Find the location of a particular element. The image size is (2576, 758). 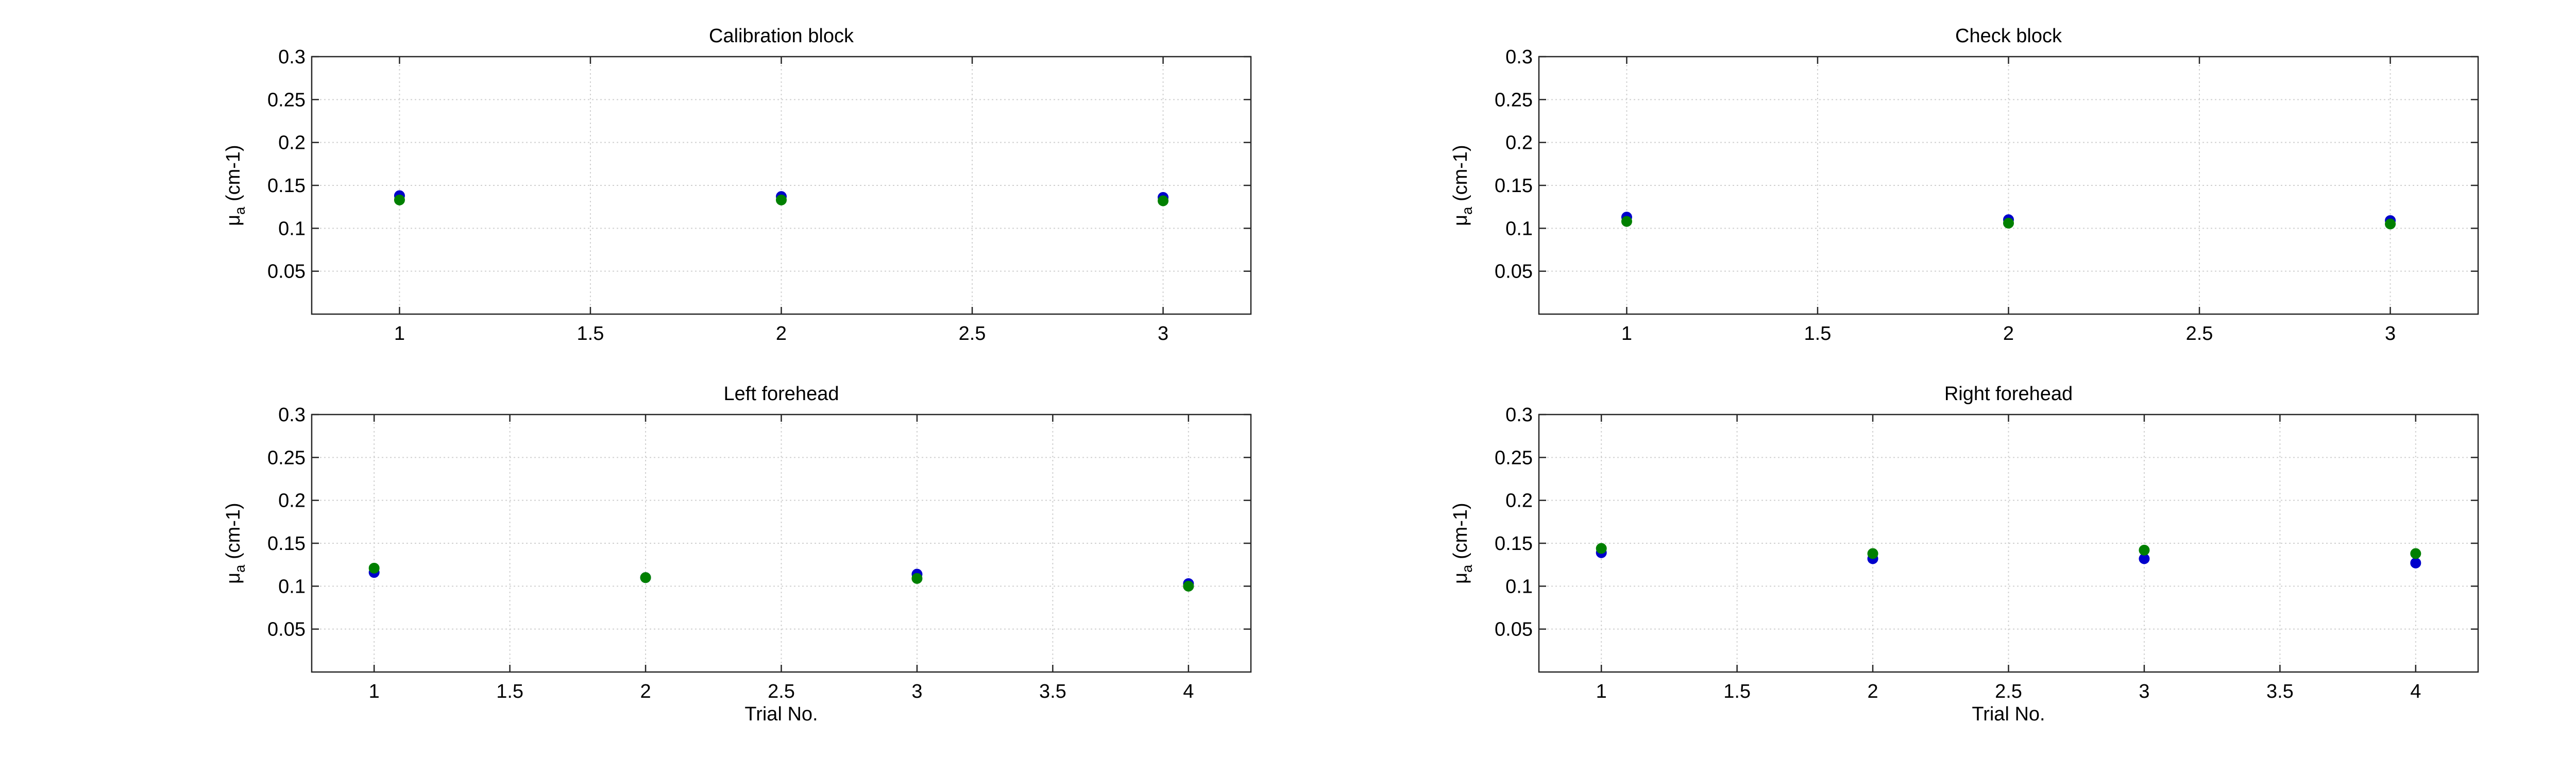

chart-title: Calibration block is located at coordinates (781, 36).